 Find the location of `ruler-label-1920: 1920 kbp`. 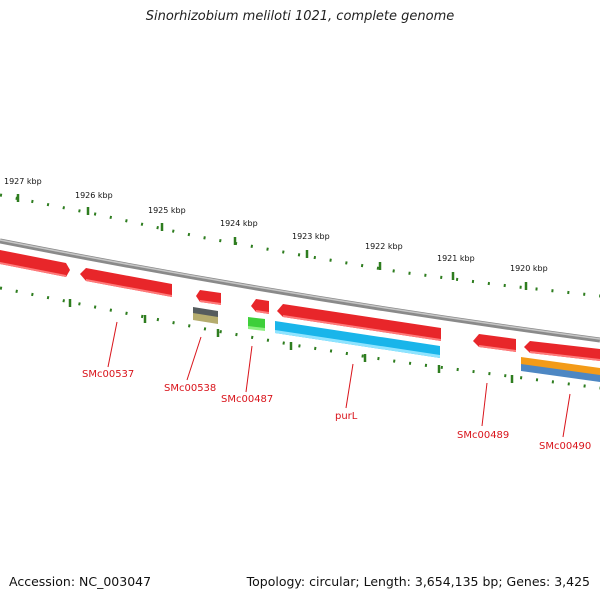

ruler-label-1920: 1920 kbp is located at coordinates (529, 268).